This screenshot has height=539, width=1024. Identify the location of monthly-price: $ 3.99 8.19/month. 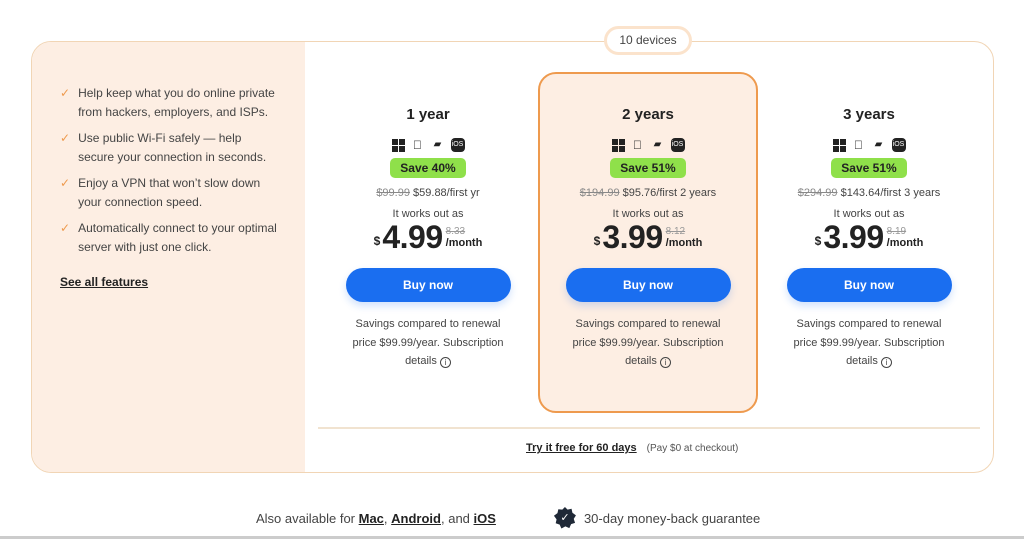
(869, 237).